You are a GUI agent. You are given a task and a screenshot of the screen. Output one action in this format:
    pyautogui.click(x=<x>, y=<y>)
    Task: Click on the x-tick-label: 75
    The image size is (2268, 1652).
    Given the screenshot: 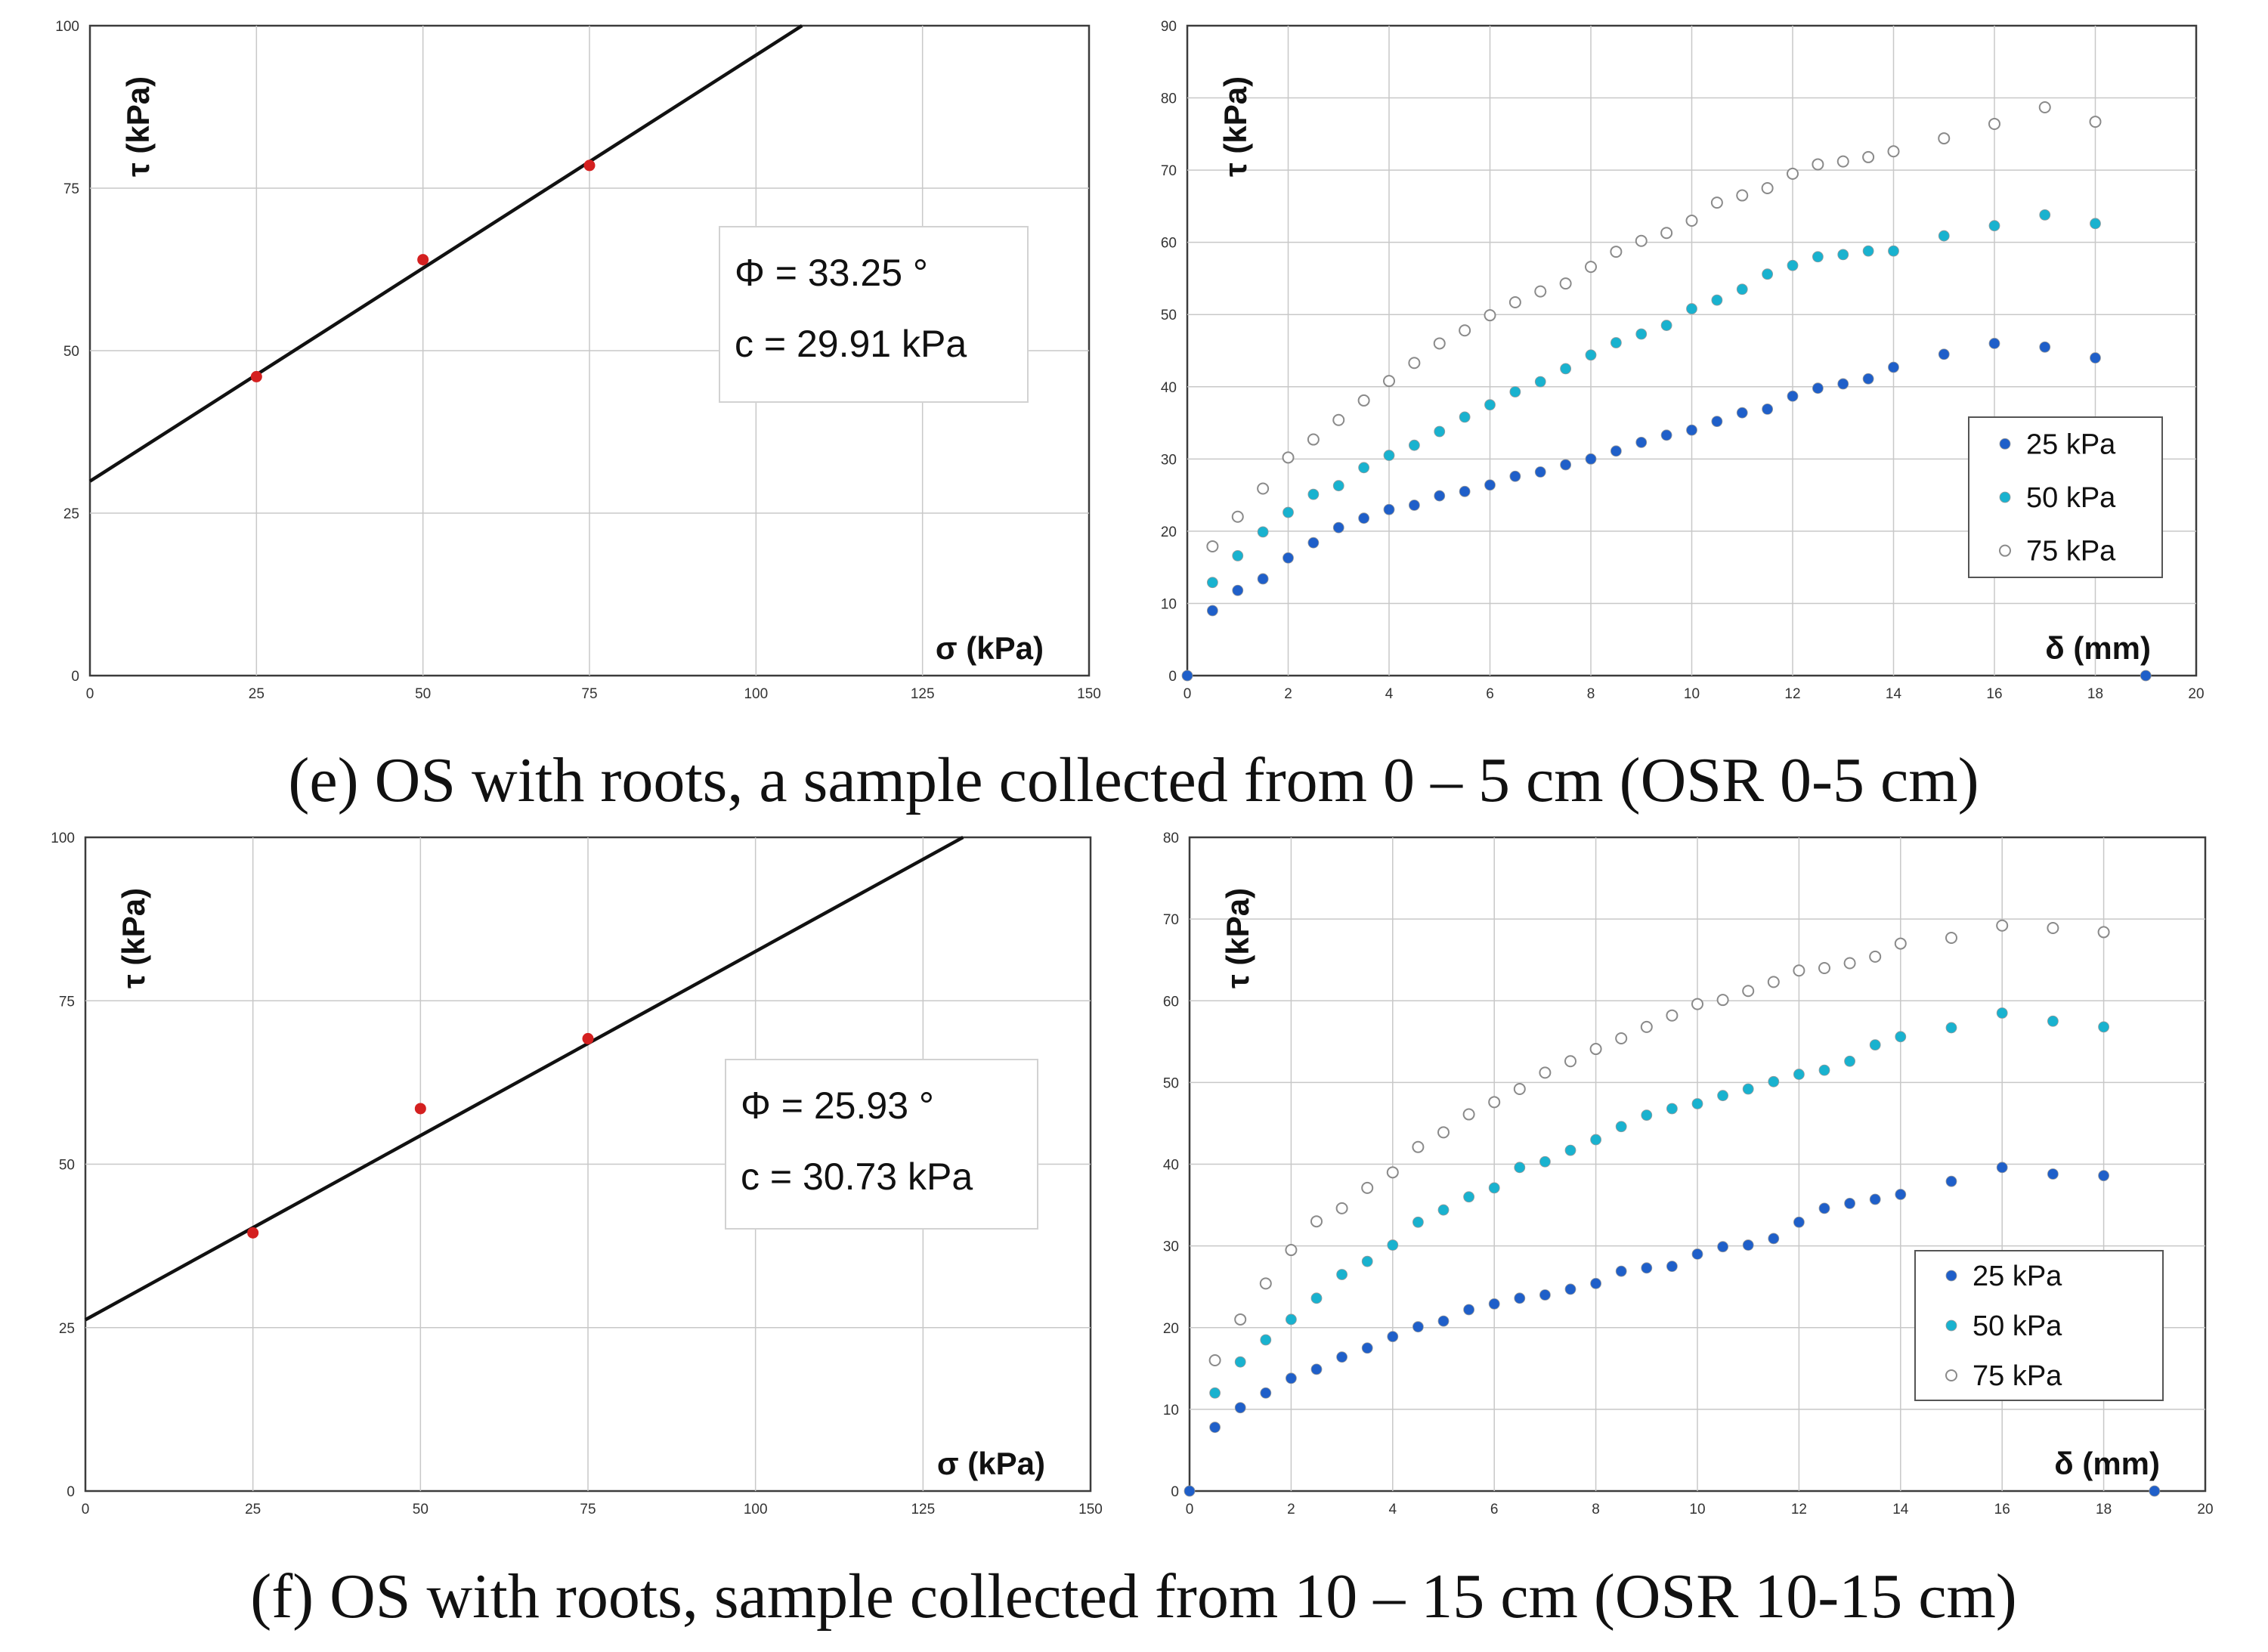 What is the action you would take?
    pyautogui.click(x=588, y=1509)
    